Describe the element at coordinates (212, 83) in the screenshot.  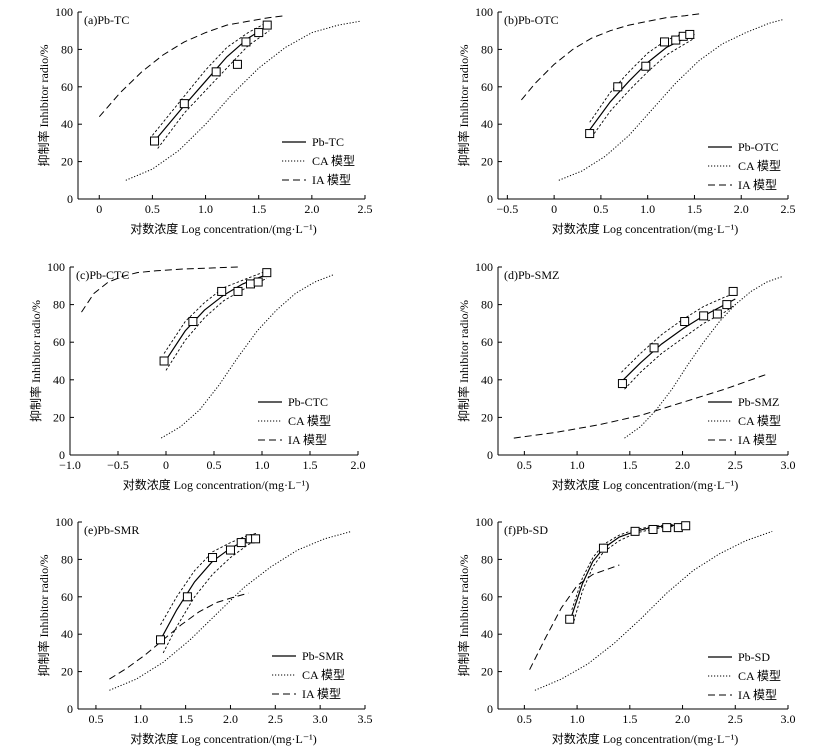
I see `series-line-solid` at that location.